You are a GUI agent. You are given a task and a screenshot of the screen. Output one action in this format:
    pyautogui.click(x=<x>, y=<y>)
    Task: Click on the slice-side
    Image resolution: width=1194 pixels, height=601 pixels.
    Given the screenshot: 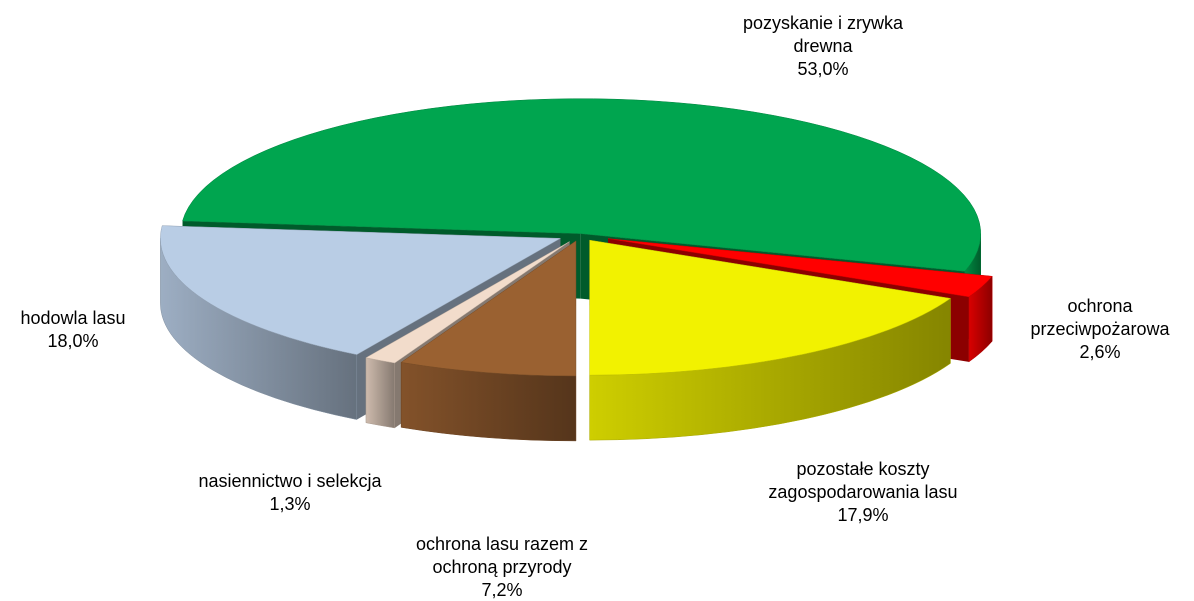 What is the action you would take?
    pyautogui.click(x=380, y=393)
    